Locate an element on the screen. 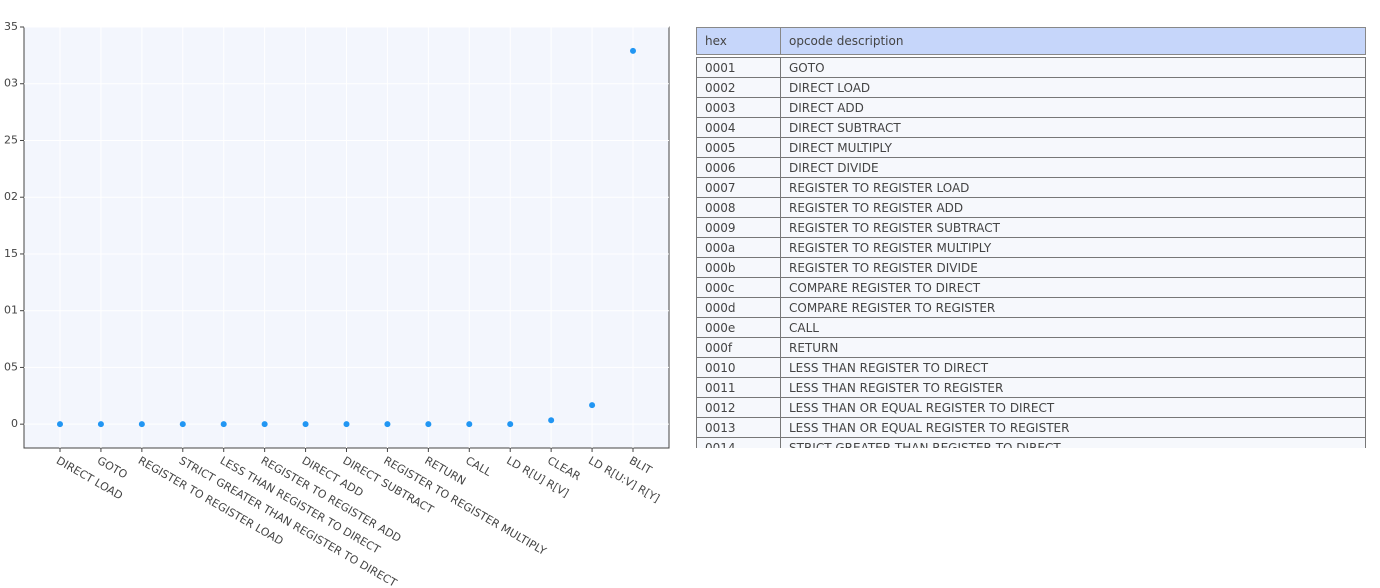 The image size is (1380, 588). y-tick-label: 02 is located at coordinates (11, 196).